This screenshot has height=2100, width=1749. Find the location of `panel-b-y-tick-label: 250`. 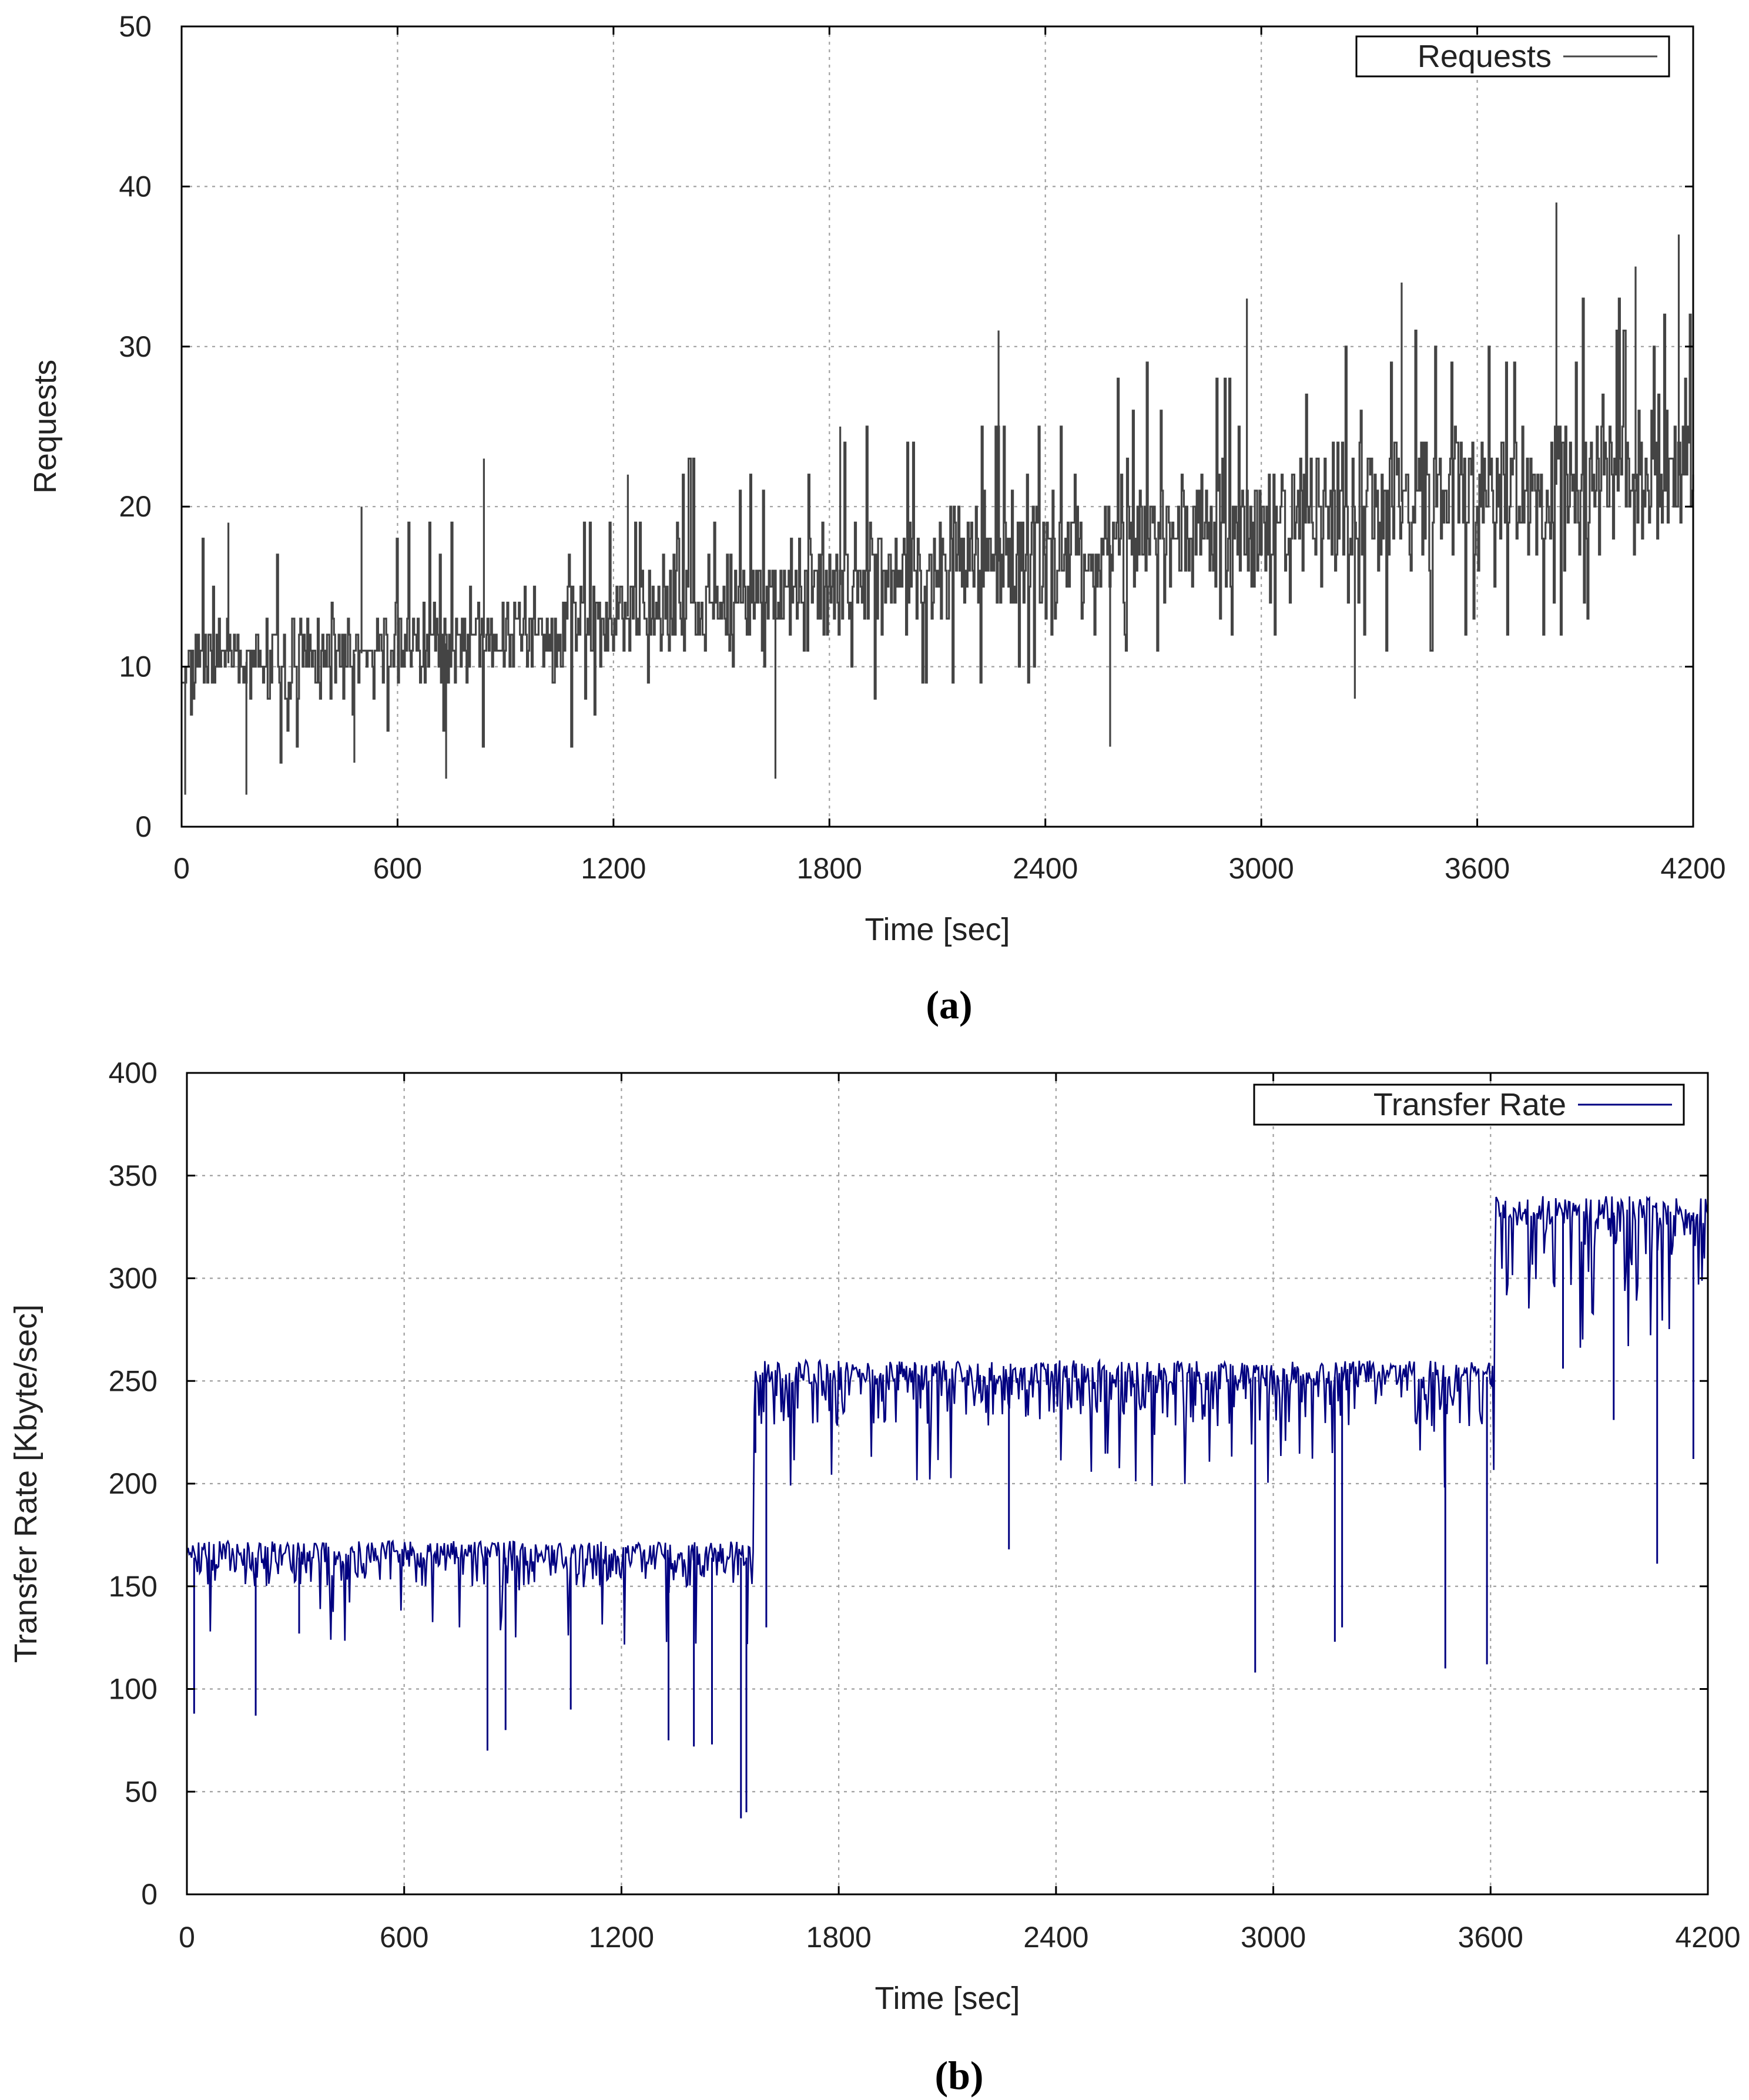

panel-b-y-tick-label: 250 is located at coordinates (133, 1380).